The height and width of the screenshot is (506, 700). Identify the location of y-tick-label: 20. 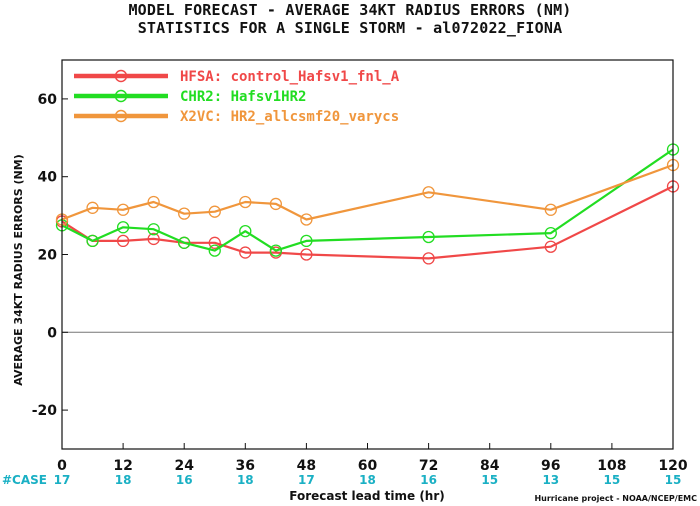
(48, 256).